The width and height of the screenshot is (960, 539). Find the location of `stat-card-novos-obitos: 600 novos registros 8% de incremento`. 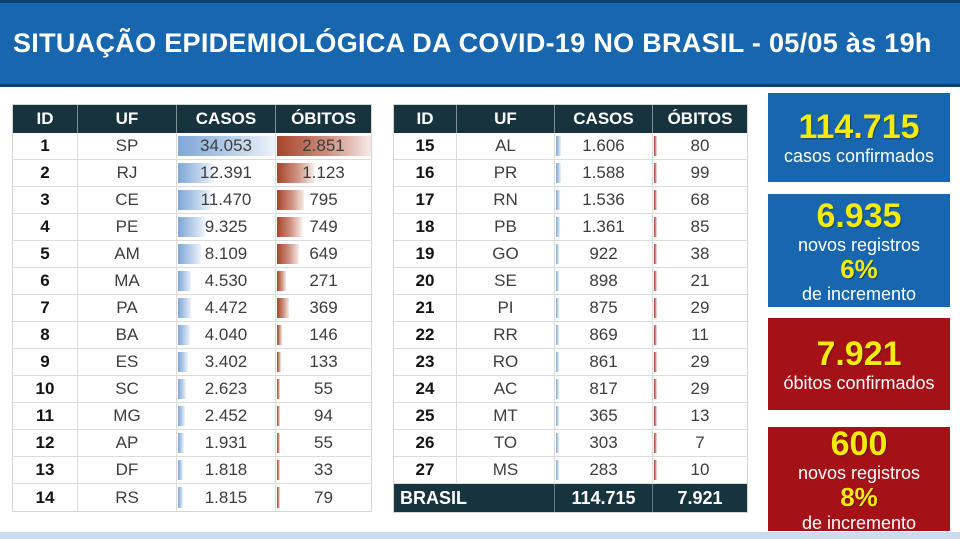

stat-card-novos-obitos: 600 novos registros 8% de incremento is located at coordinates (859, 479).